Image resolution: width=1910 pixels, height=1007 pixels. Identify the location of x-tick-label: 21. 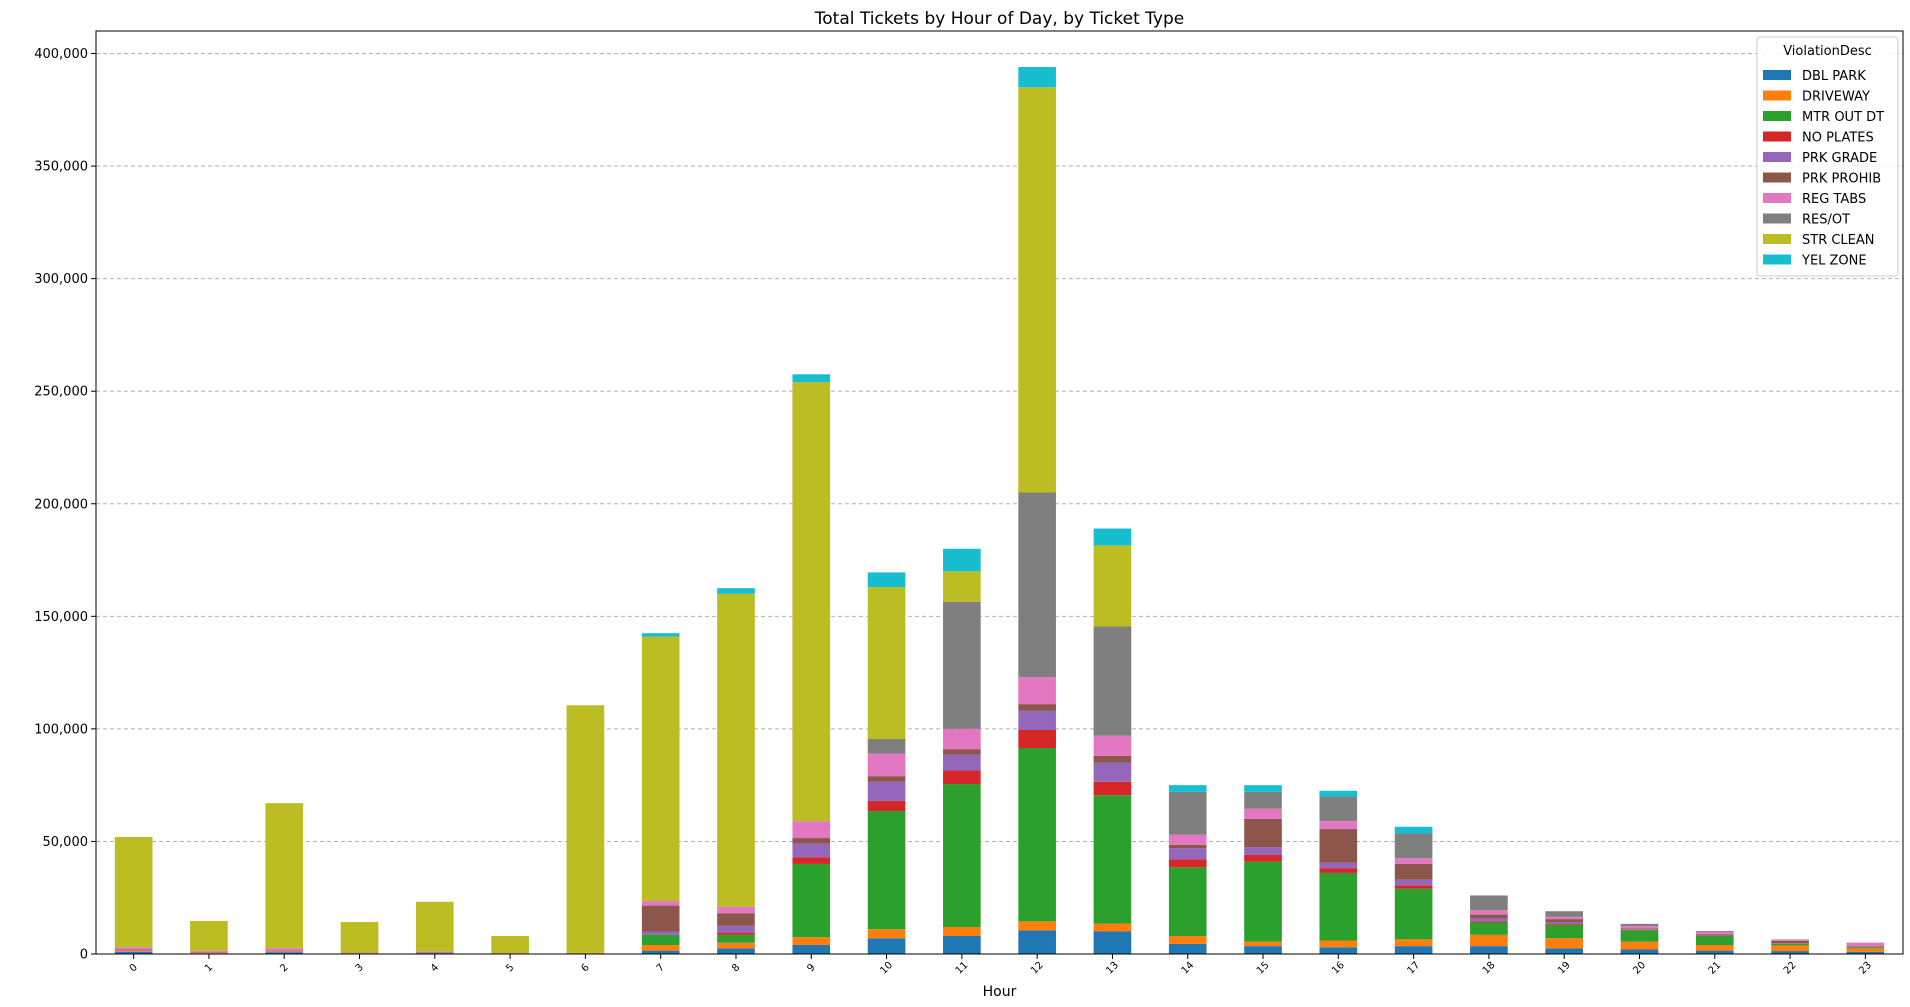
(1715, 968).